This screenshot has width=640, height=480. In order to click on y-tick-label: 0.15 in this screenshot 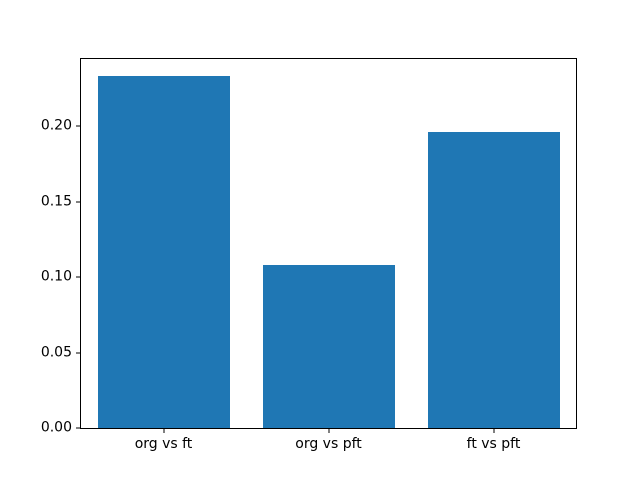, I will do `click(56, 200)`.